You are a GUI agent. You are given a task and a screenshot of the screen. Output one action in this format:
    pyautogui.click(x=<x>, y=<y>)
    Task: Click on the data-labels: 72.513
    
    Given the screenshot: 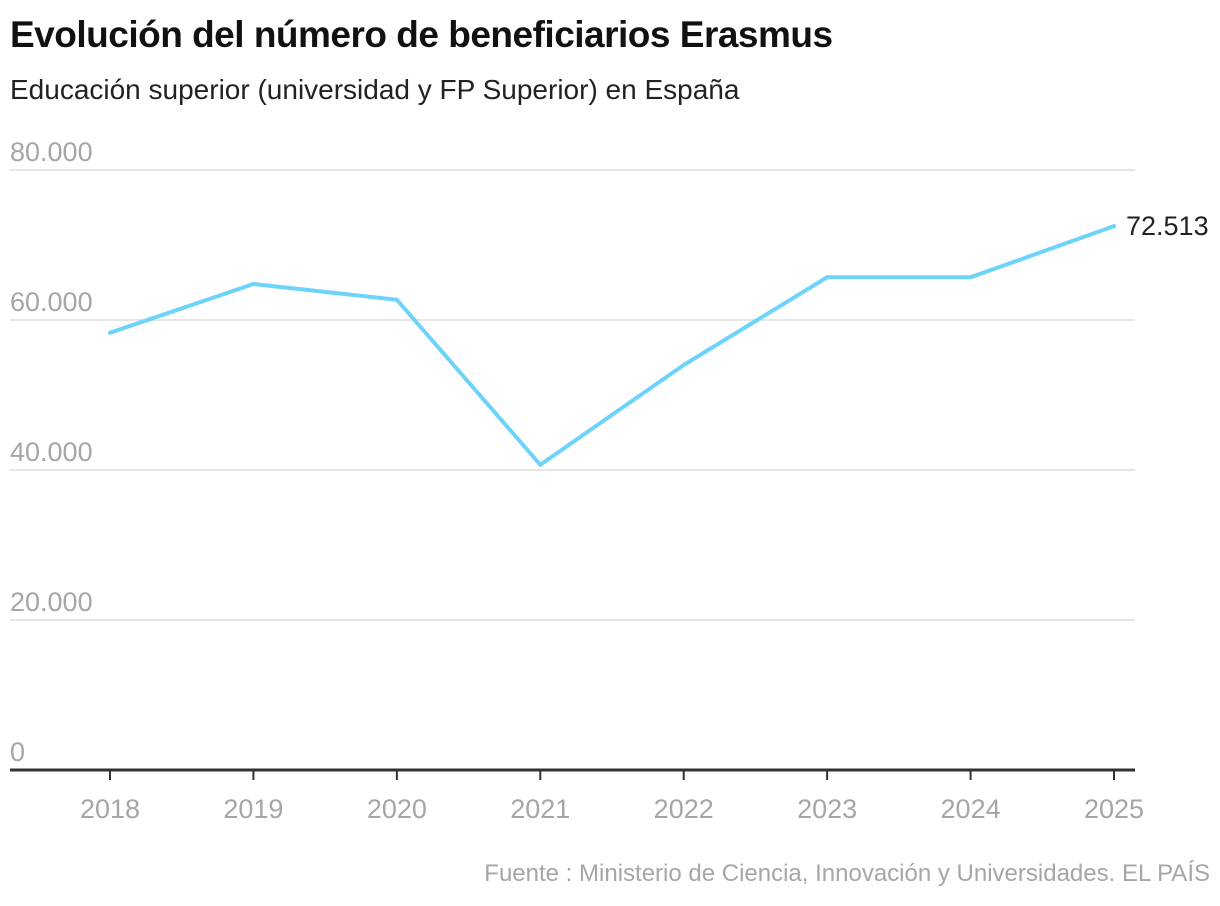 What is the action you would take?
    pyautogui.click(x=1167, y=226)
    